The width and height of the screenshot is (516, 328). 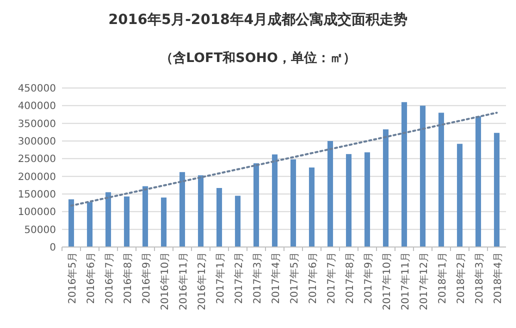 I want to click on x-tick-label: 2016年9月, so click(x=146, y=278).